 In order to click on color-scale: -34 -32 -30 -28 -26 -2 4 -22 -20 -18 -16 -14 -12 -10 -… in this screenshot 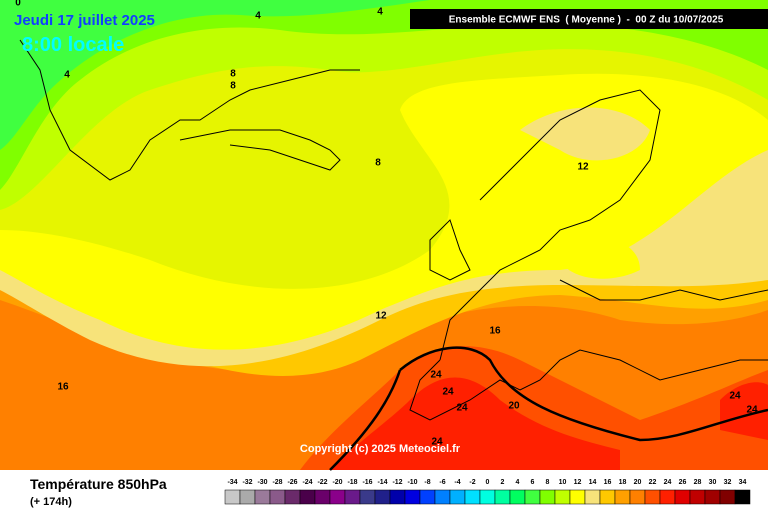, I will do `click(487, 492)`.